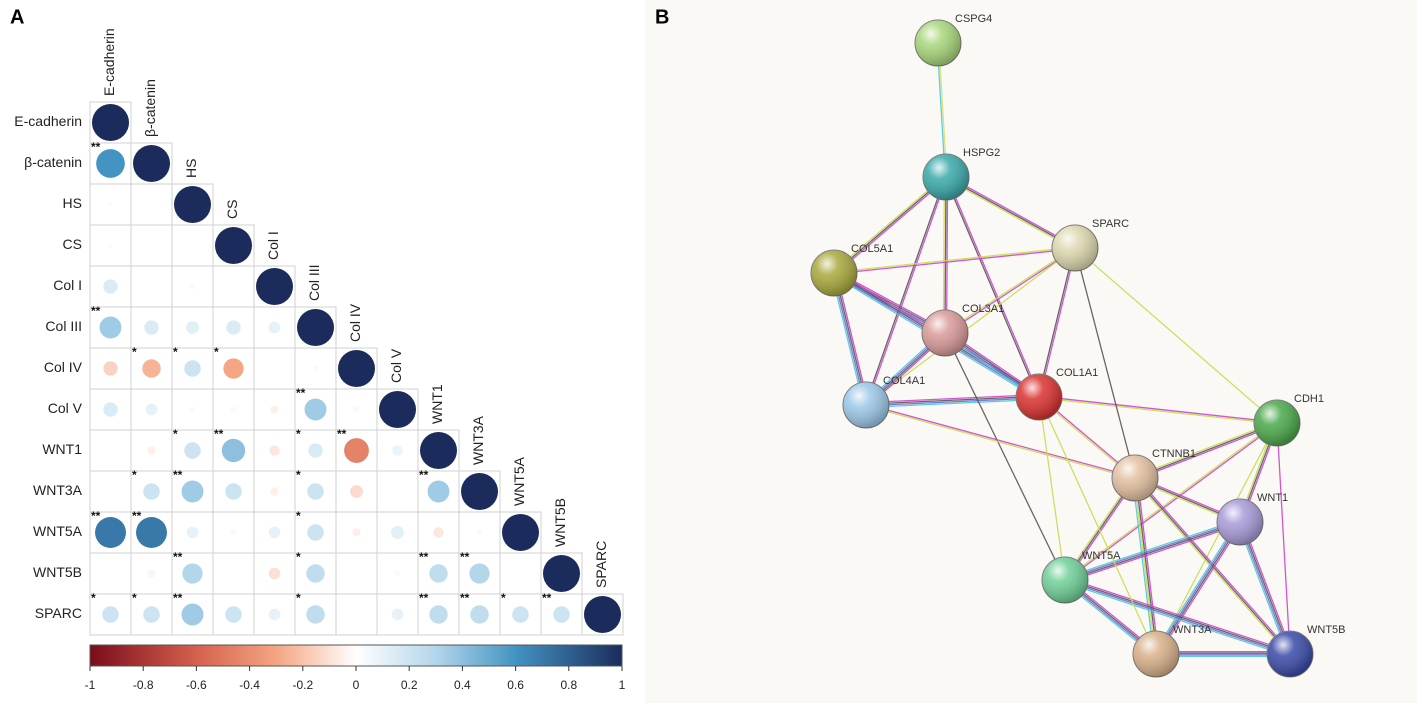  Describe the element at coordinates (1272, 498) in the screenshot. I see `node-label: WNT1` at that location.